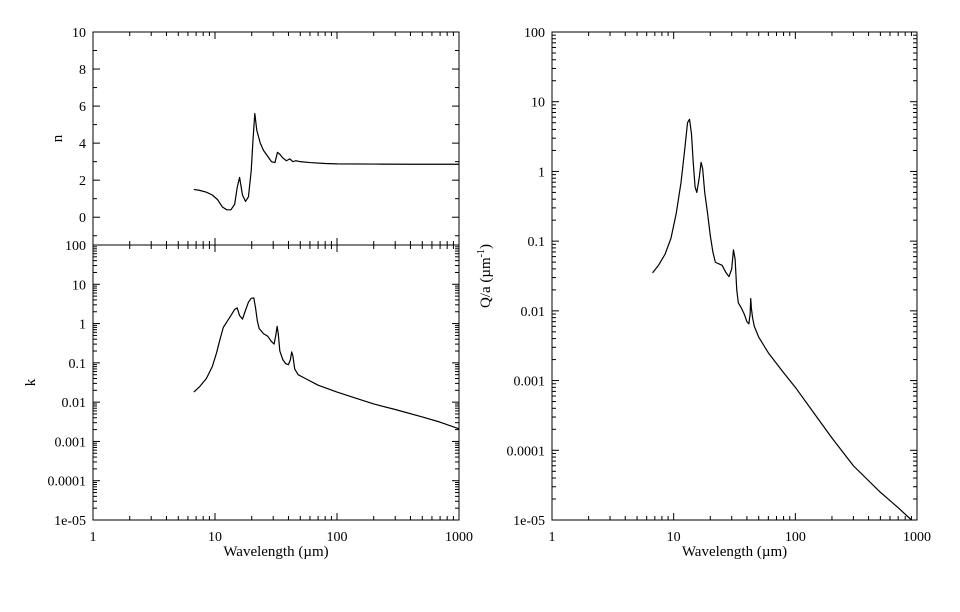  What do you see at coordinates (58, 138) in the screenshot?
I see `n-y-axis-title: n` at bounding box center [58, 138].